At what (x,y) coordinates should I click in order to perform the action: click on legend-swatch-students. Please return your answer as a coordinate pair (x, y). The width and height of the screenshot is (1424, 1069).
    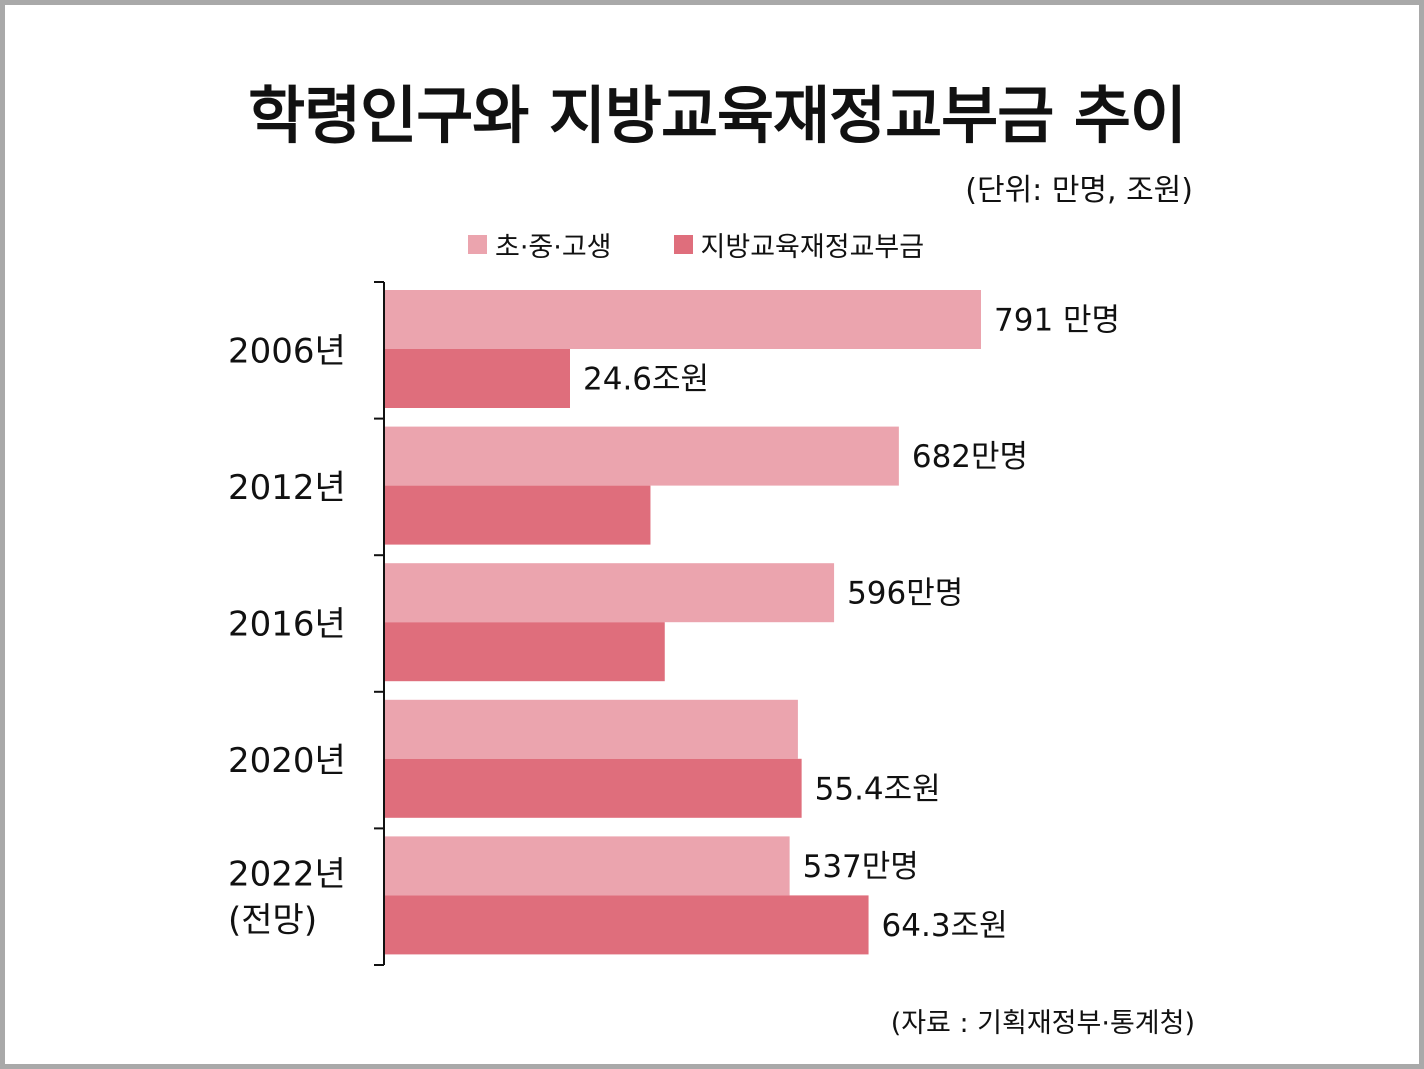
    Looking at the image, I should click on (477, 244).